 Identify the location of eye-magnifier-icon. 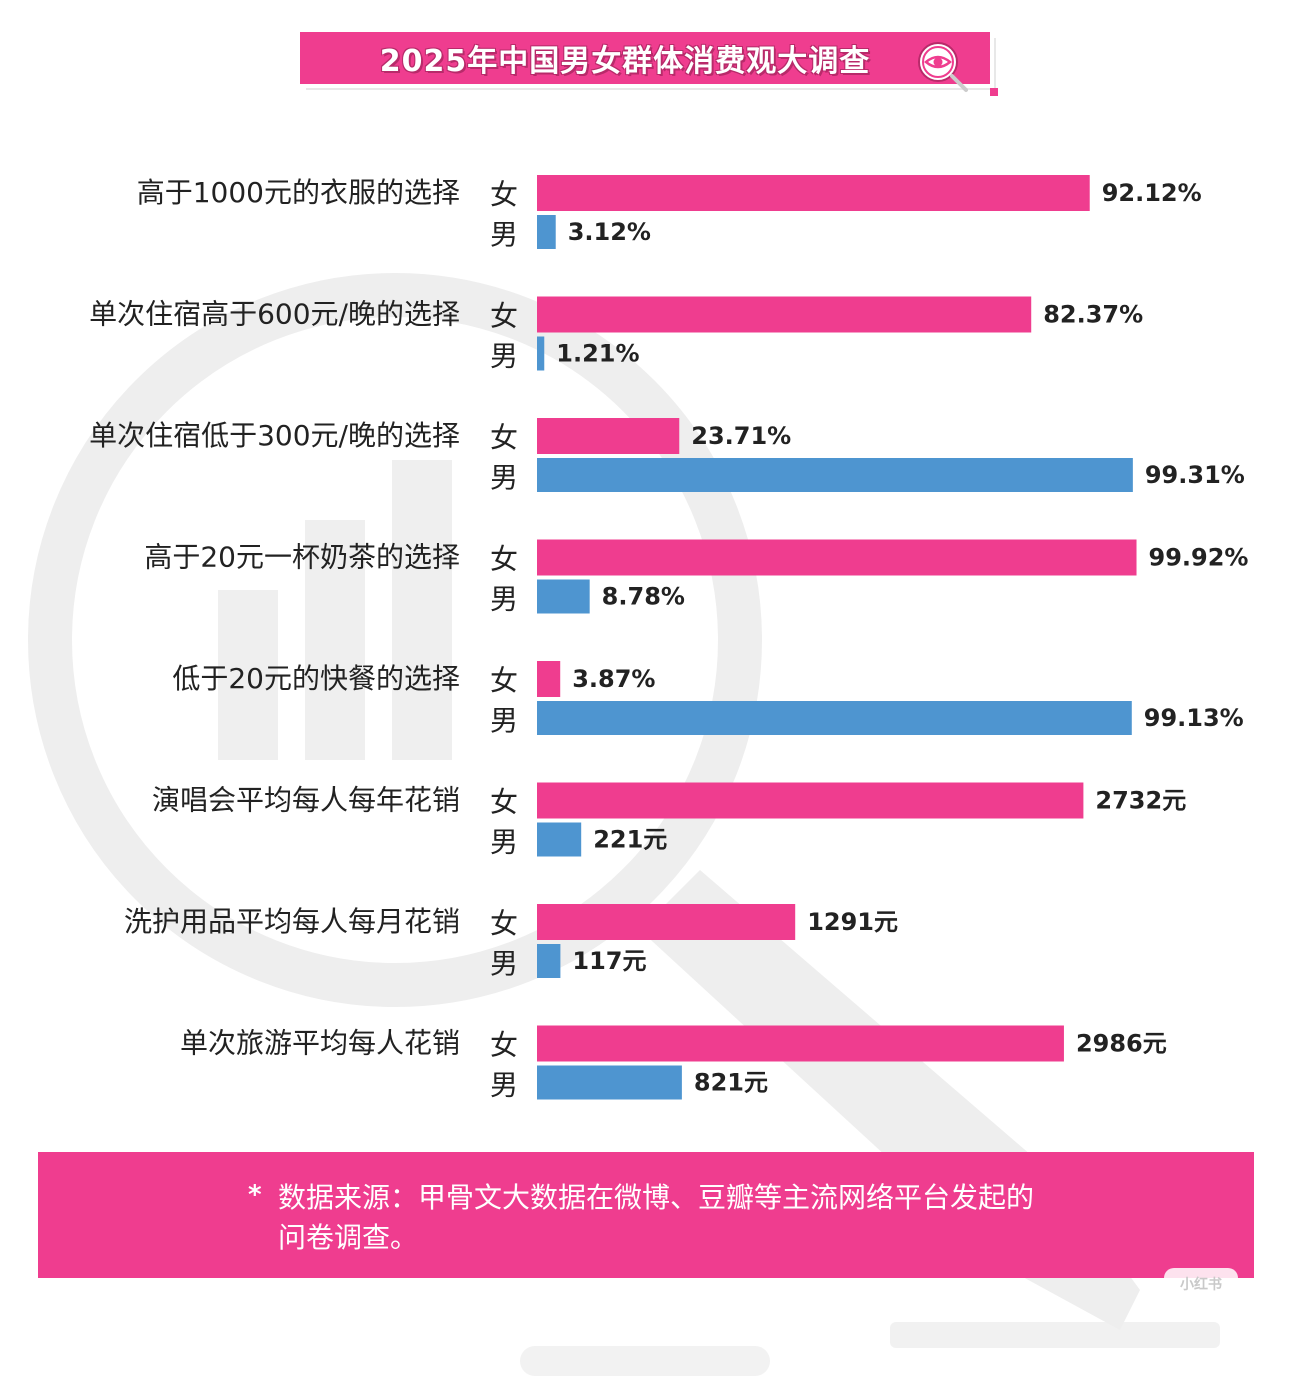
(943, 67).